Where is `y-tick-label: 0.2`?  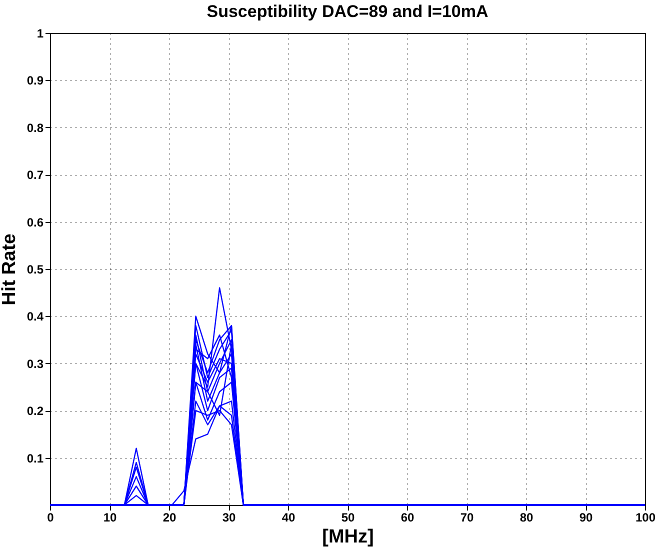
y-tick-label: 0.2 is located at coordinates (35, 411).